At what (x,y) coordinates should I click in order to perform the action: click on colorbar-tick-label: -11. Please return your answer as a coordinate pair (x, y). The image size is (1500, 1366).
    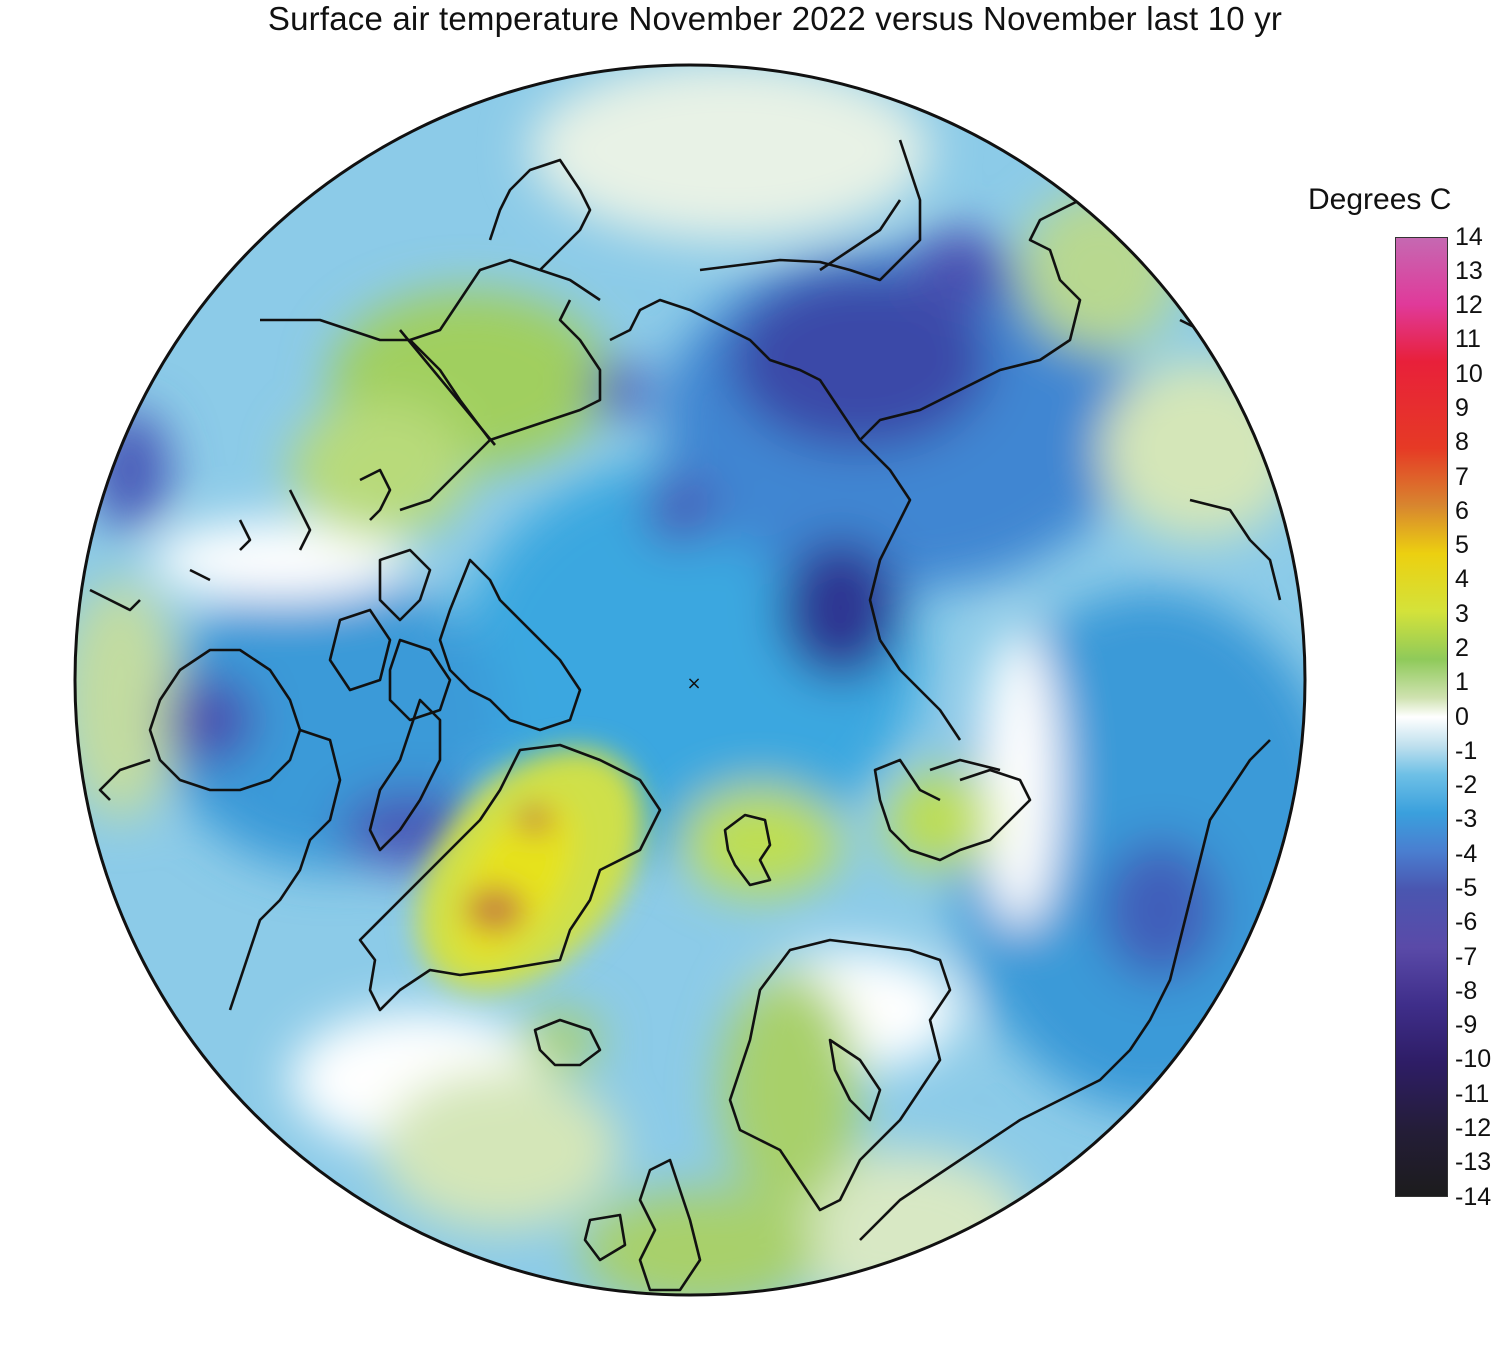
    Looking at the image, I should click on (1472, 1093).